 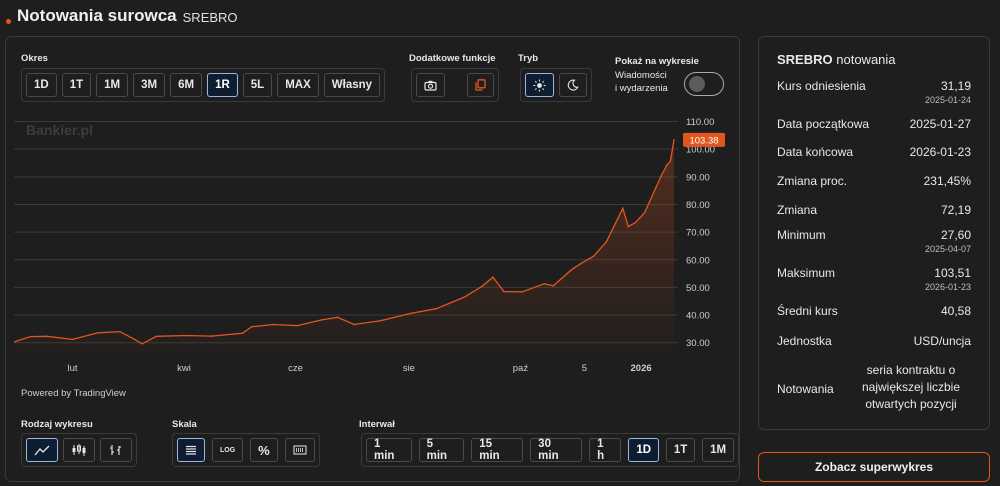 What do you see at coordinates (497, 450) in the screenshot?
I see `interval-button-15min: 15 min` at bounding box center [497, 450].